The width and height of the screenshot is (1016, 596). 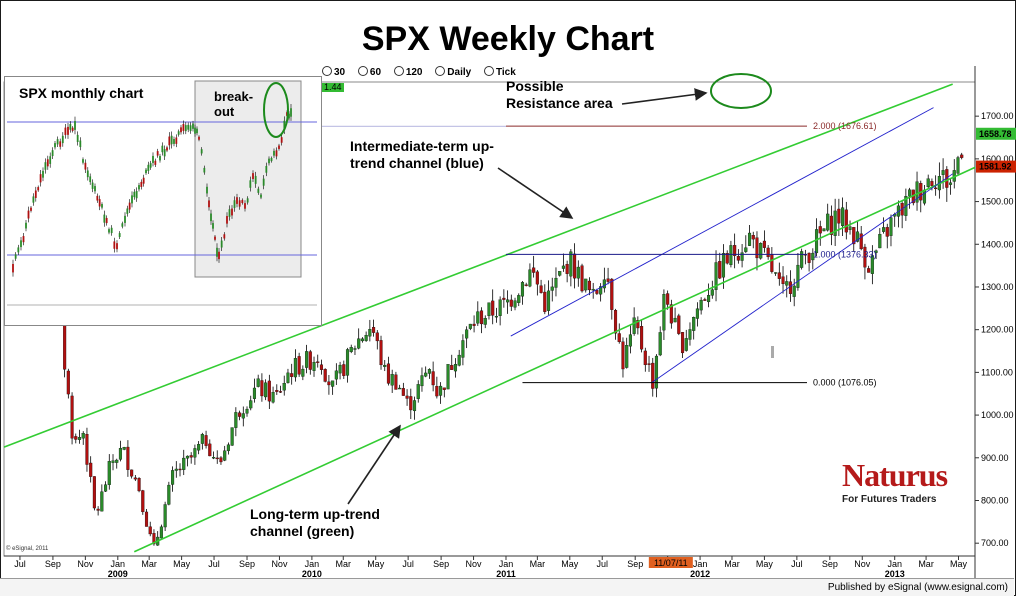 I want to click on intermediate-line-1: Intermediate-term up-, so click(x=422, y=146).